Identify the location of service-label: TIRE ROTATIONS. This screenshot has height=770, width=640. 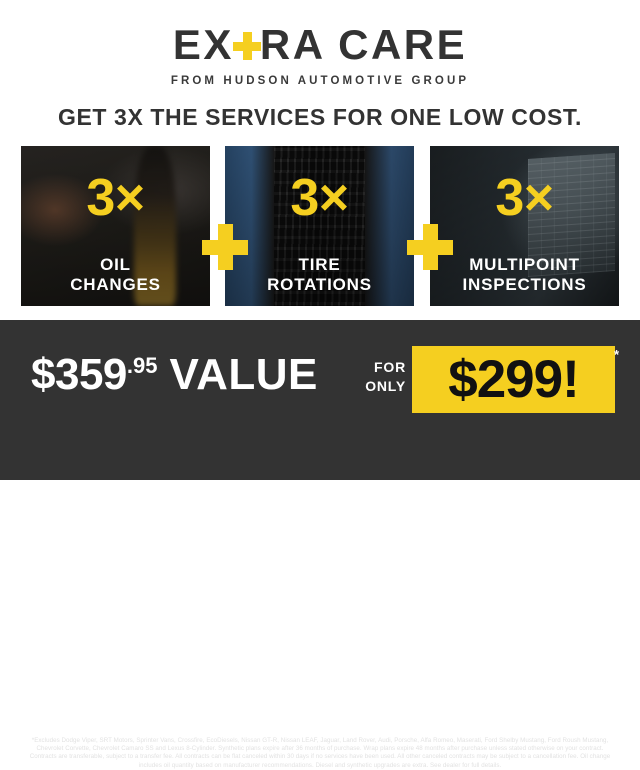
(319, 274).